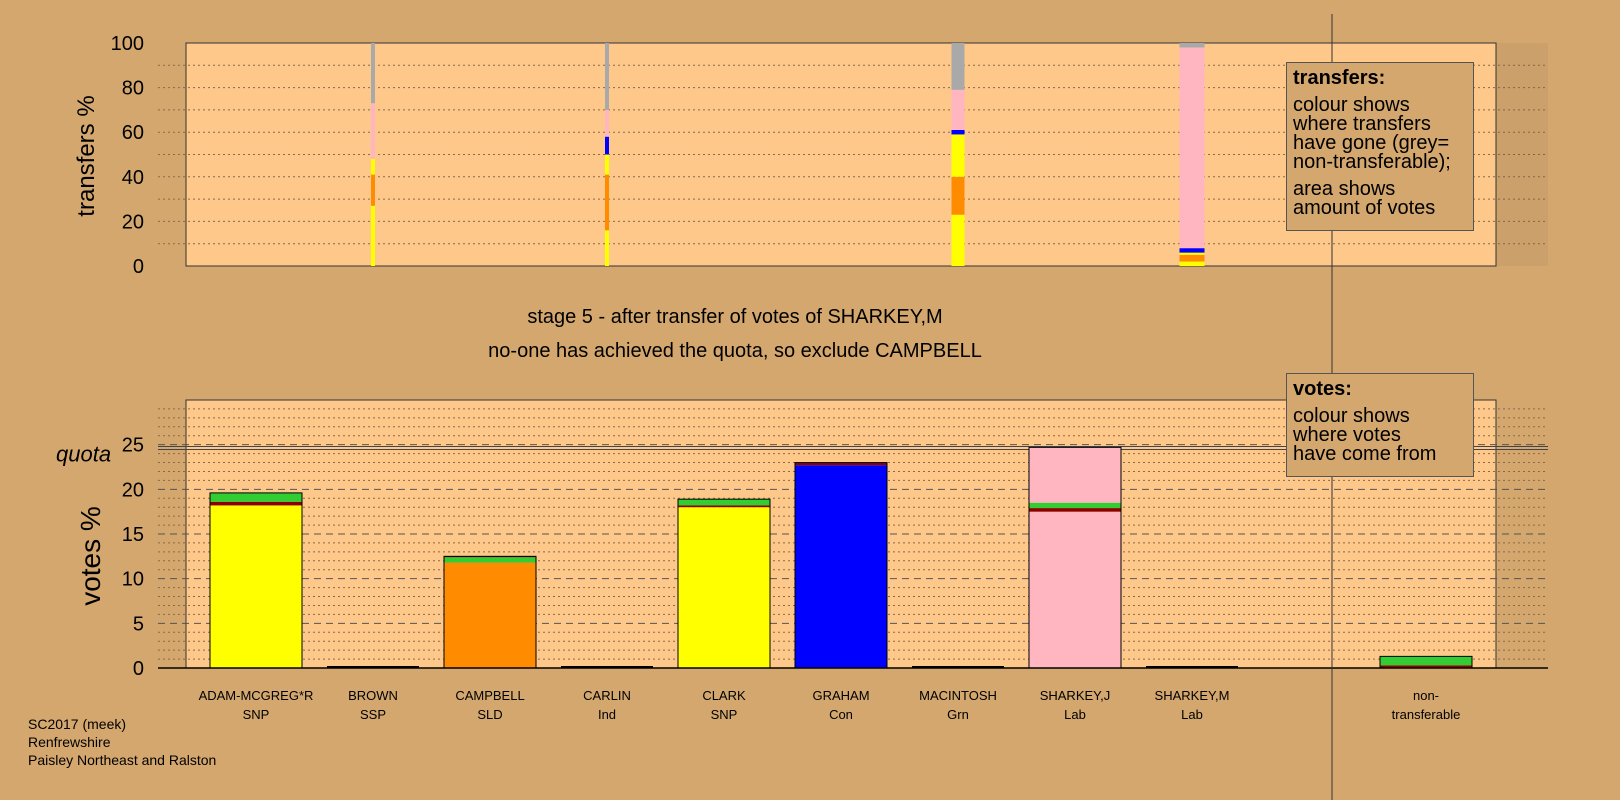  I want to click on transfers-legend-line: colour shows, so click(1351, 105).